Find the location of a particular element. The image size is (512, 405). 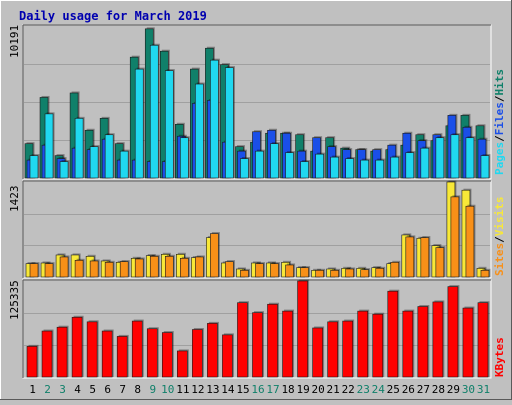

day-label-27: 27 is located at coordinates (423, 389).